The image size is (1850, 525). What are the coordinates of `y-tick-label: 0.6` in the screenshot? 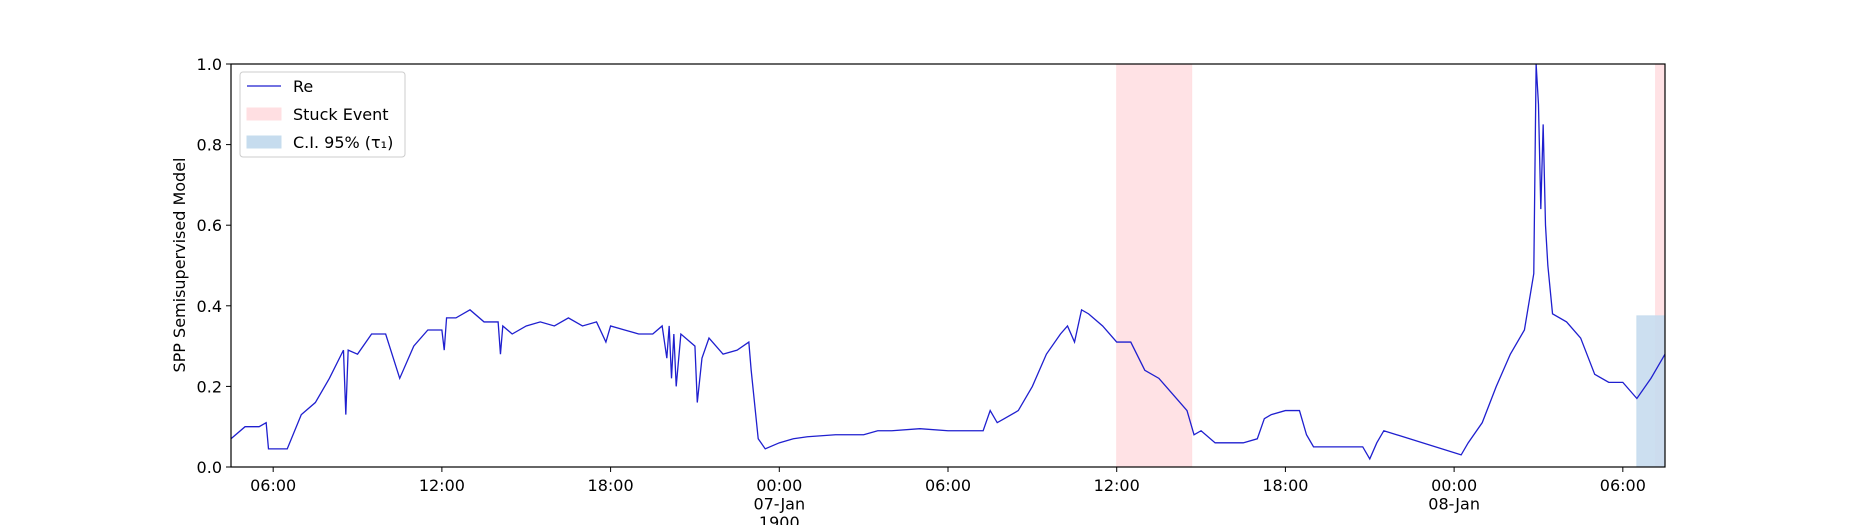 It's located at (209, 225).